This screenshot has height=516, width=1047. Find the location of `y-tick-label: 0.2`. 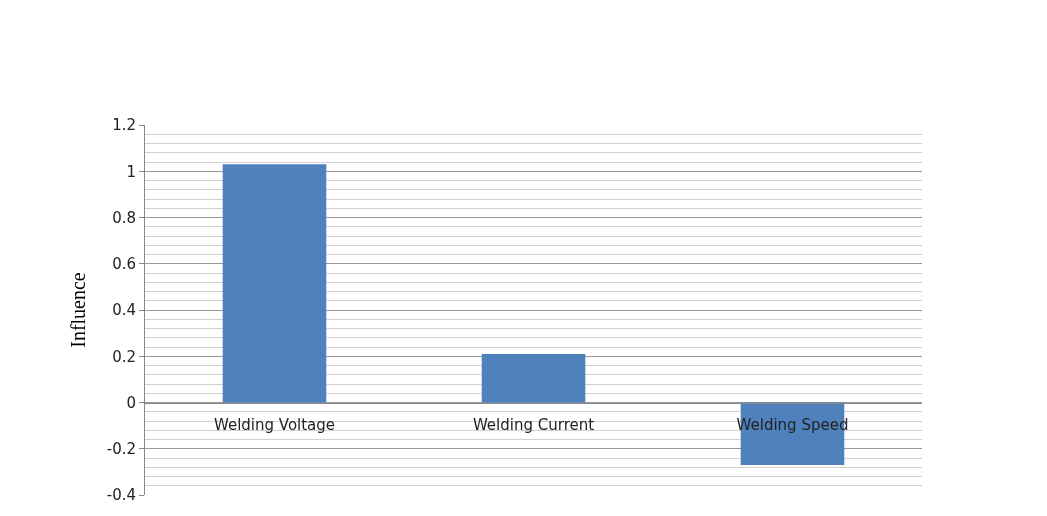

y-tick-label: 0.2 is located at coordinates (124, 356).